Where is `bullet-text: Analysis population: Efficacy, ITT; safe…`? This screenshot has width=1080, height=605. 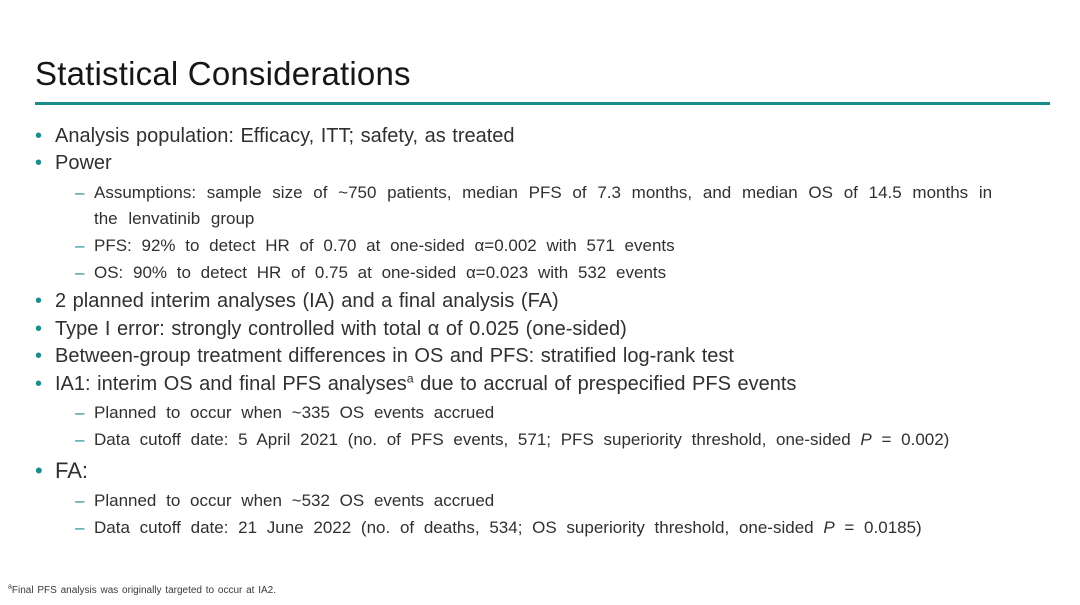 bullet-text: Analysis population: Efficacy, ITT; safe… is located at coordinates (285, 135).